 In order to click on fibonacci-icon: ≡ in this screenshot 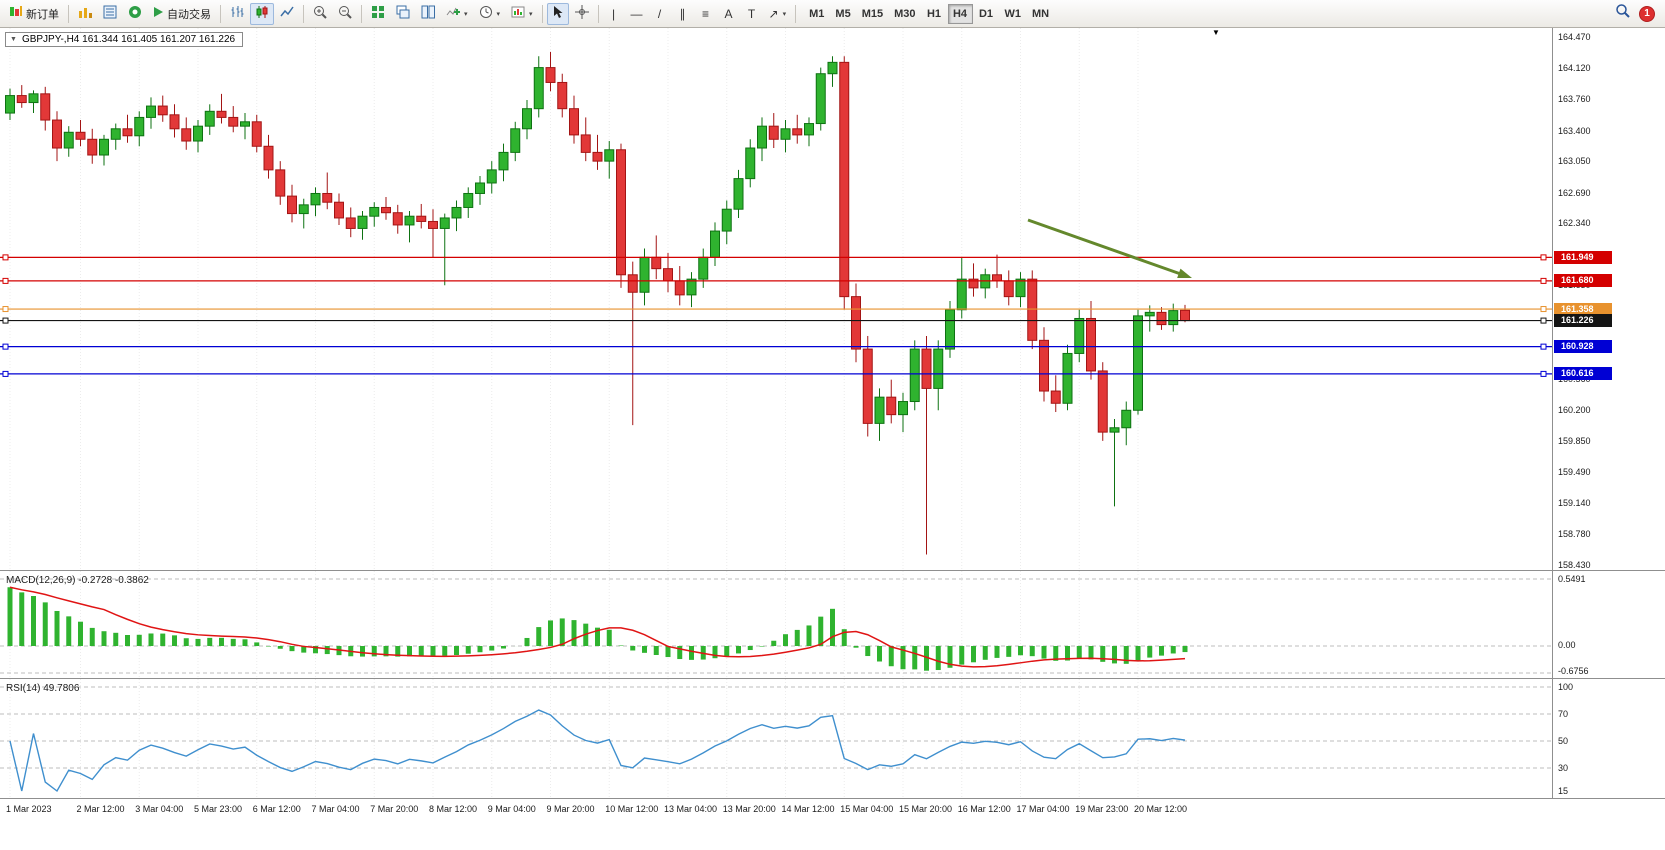, I will do `click(706, 13)`.